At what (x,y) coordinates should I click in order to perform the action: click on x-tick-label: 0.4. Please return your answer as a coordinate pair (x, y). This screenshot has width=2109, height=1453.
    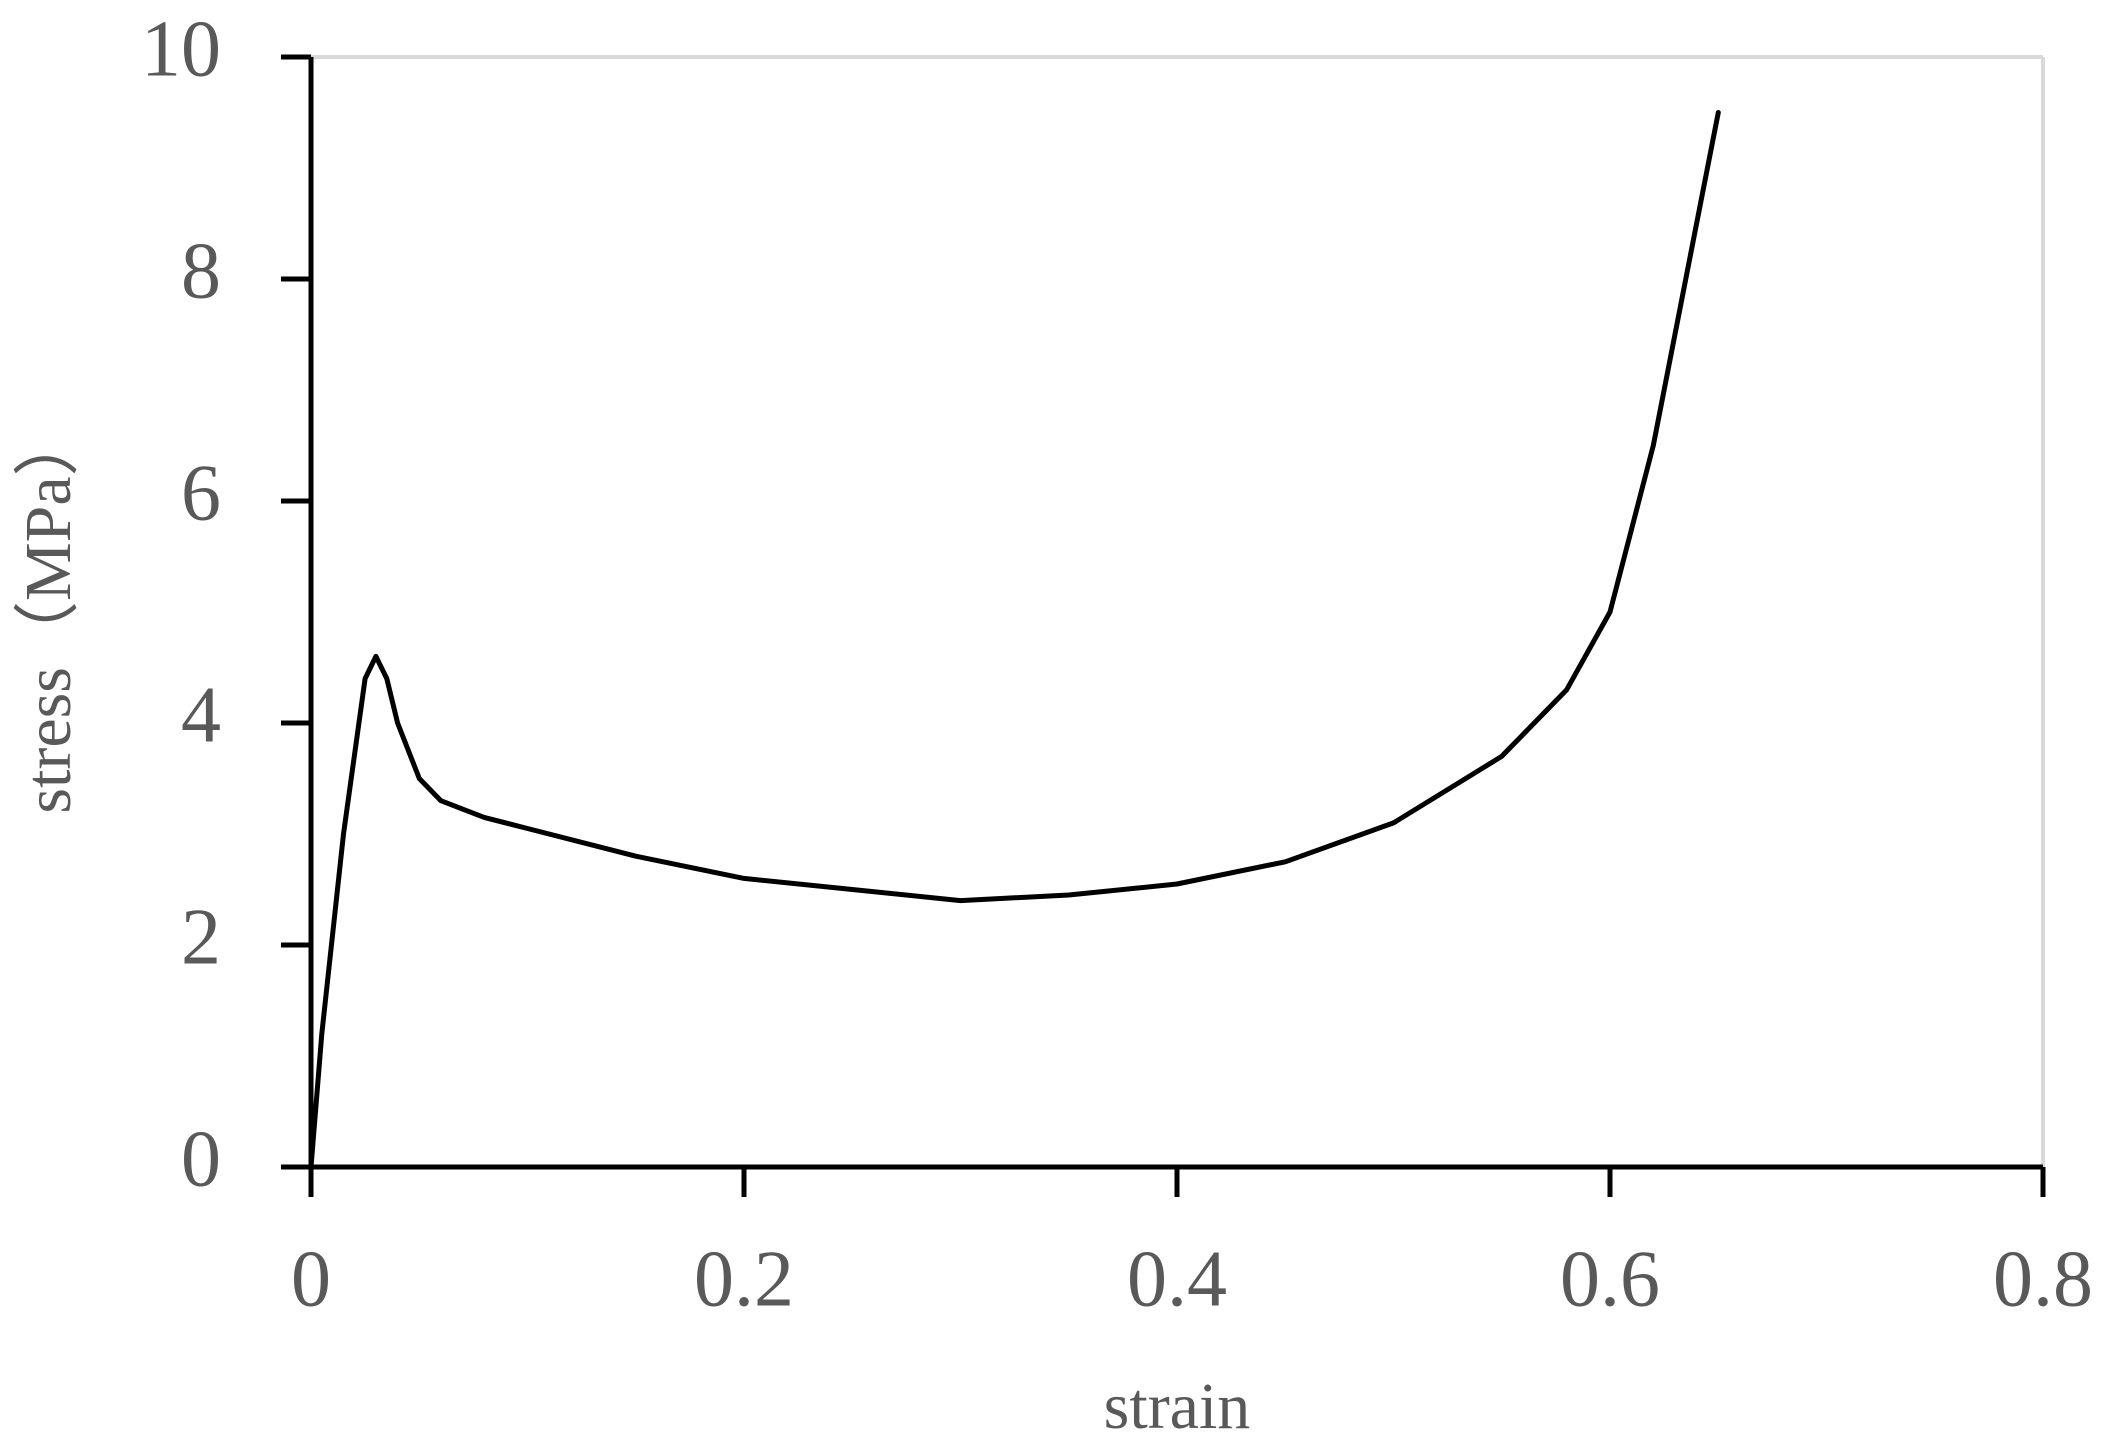
    Looking at the image, I should click on (1177, 1279).